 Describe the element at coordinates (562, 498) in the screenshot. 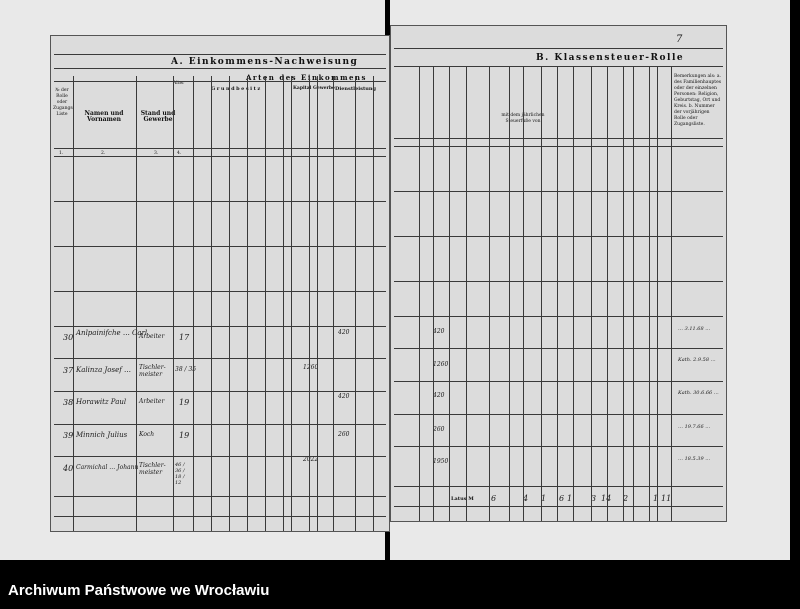

I see `latus-total: 6` at that location.